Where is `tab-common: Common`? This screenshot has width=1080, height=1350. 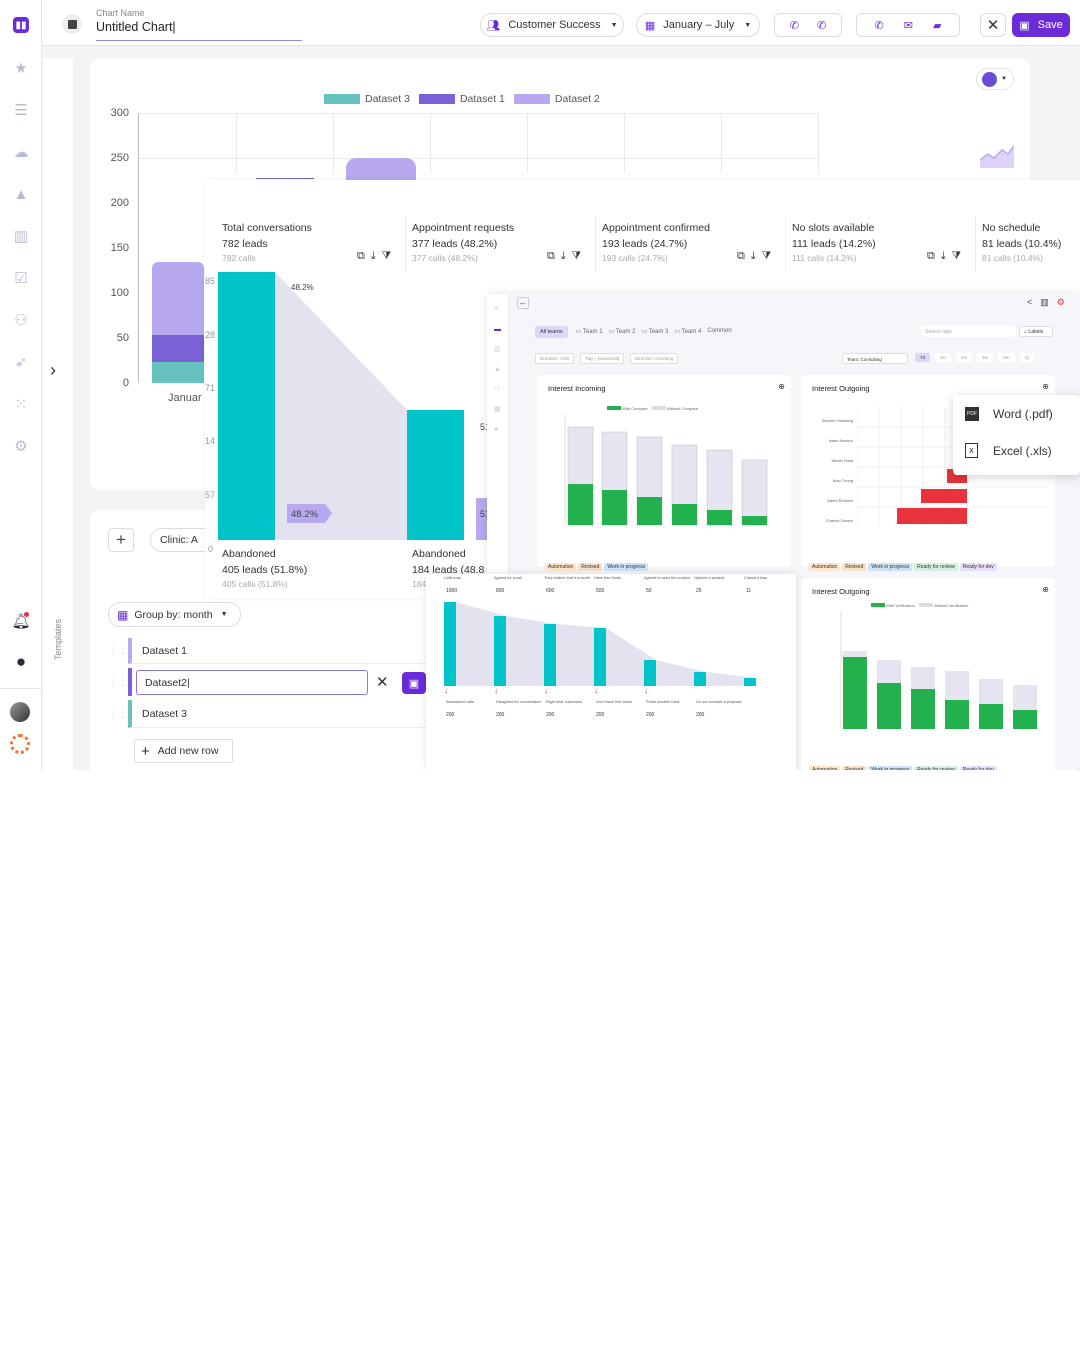
tab-common: Common is located at coordinates (719, 331).